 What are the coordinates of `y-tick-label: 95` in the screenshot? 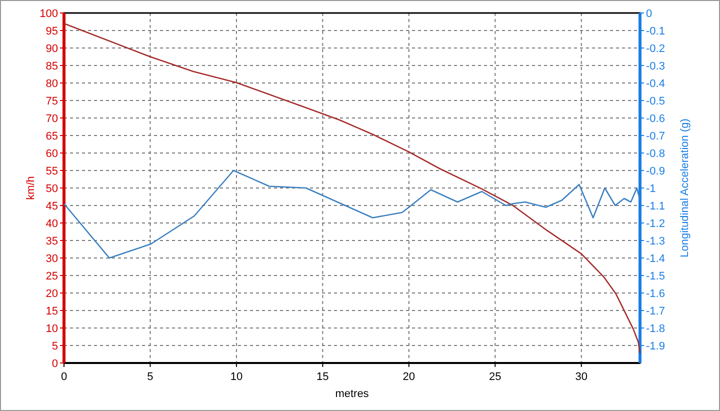 It's located at (52, 32).